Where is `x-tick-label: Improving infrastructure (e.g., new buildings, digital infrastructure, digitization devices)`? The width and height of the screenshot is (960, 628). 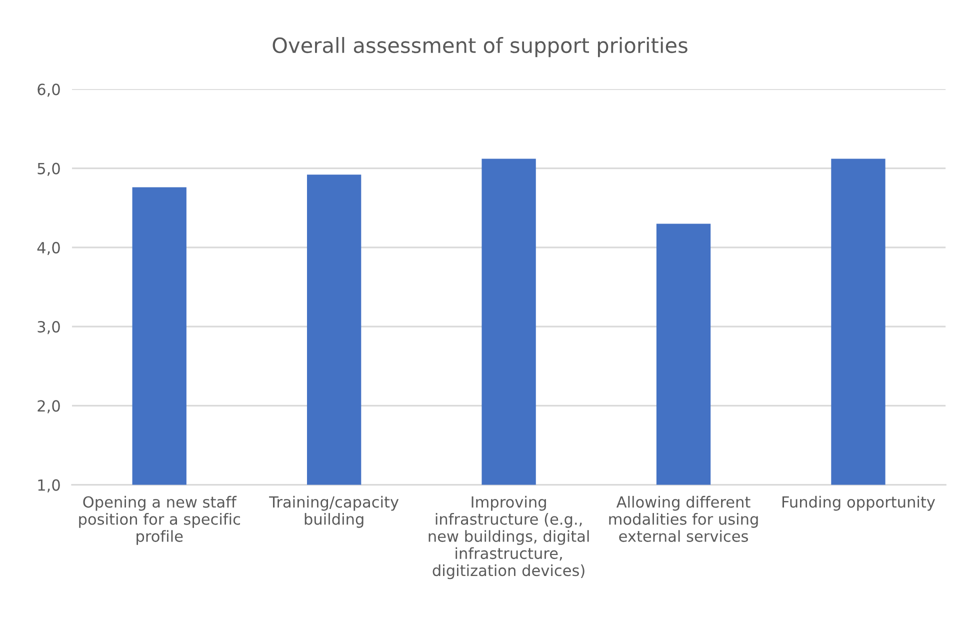
x-tick-label: Improving infrastructure (e.g., new buildings, digital infrastructure, digitization devices) is located at coordinates (508, 538).